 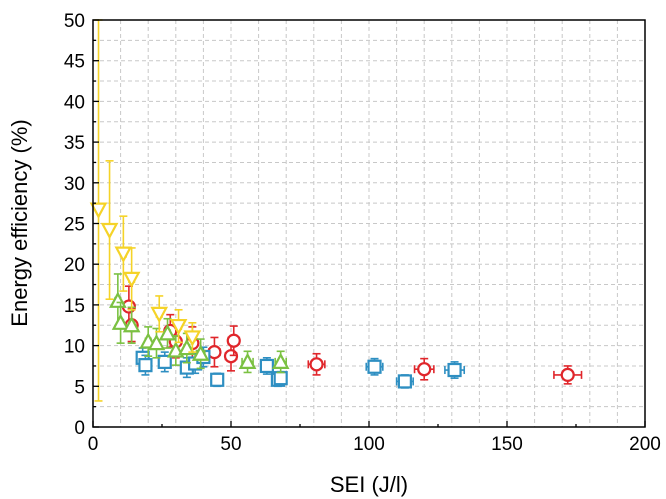 What do you see at coordinates (74, 143) in the screenshot?
I see `y-tick-label: 35` at bounding box center [74, 143].